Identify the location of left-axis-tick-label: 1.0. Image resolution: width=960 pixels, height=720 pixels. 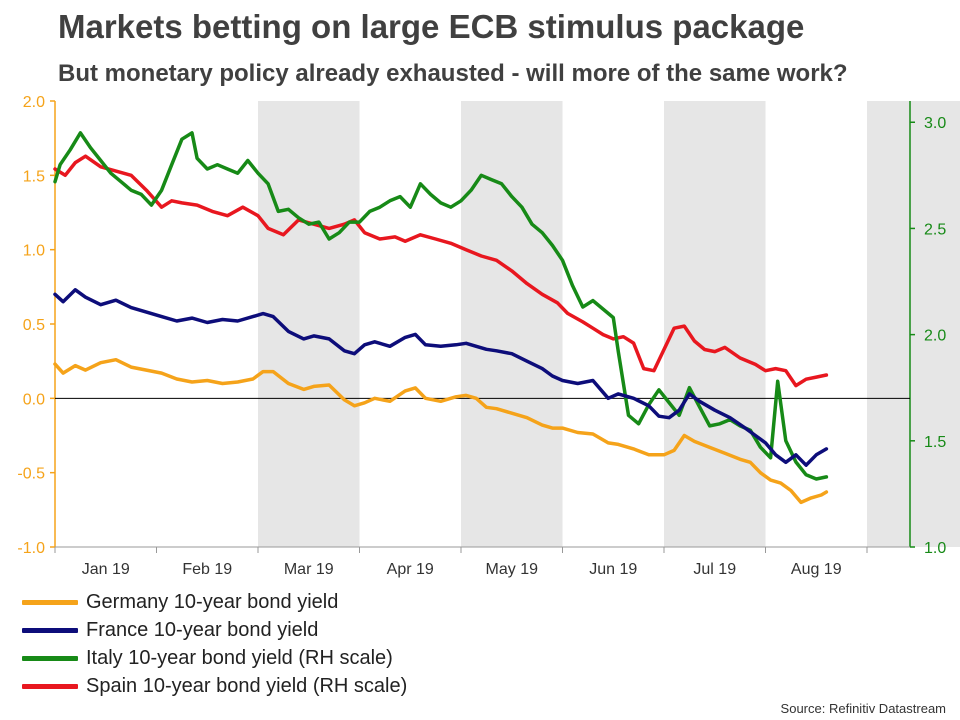
(34, 251).